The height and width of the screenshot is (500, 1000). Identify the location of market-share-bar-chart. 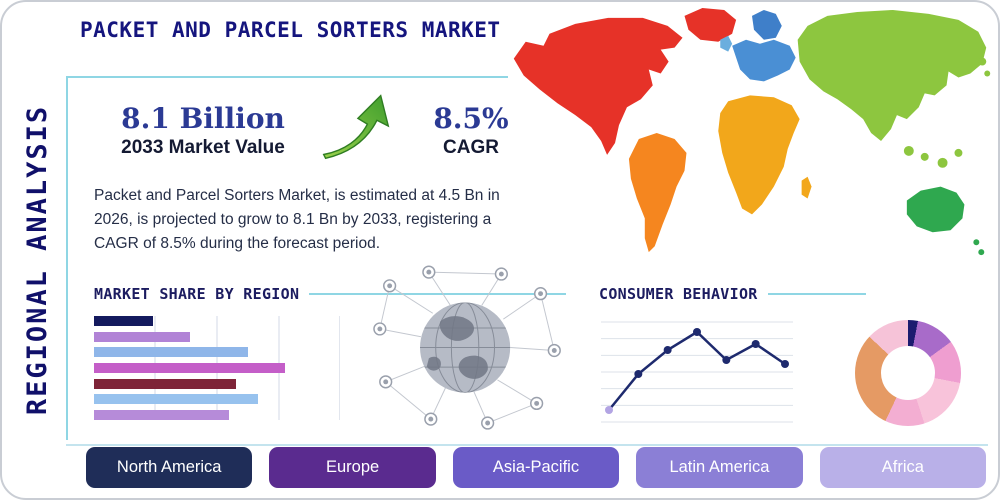
(217, 368).